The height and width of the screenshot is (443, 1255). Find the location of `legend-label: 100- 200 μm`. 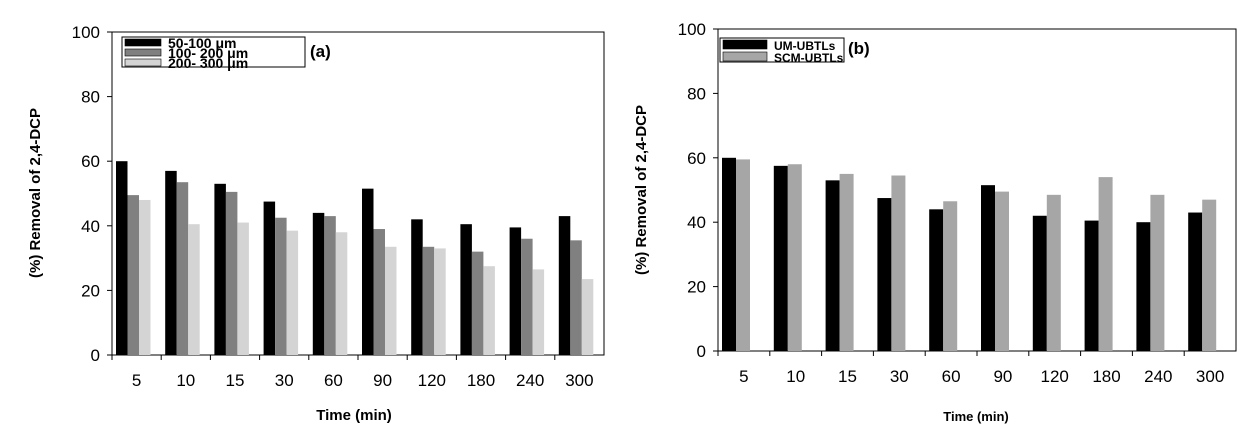

legend-label: 100- 200 μm is located at coordinates (208, 53).